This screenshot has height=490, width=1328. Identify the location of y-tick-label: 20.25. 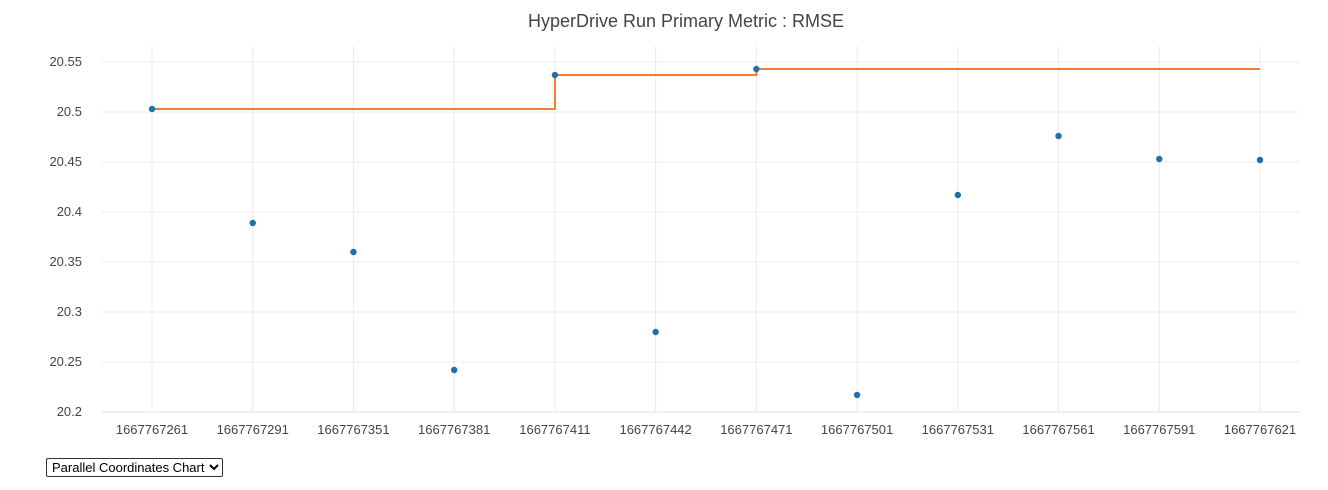
(65, 361).